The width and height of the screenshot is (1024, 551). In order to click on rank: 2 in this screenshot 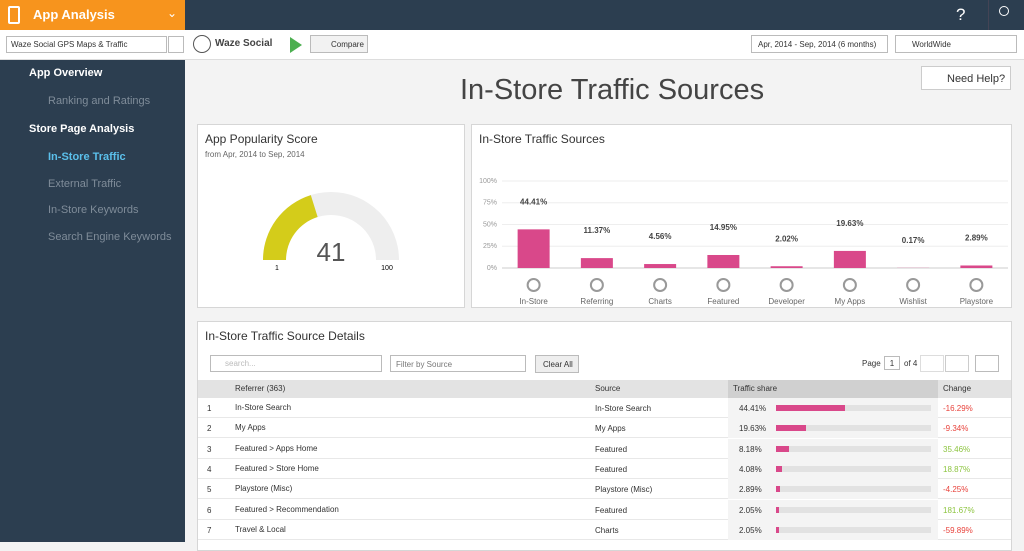, I will do `click(209, 428)`.